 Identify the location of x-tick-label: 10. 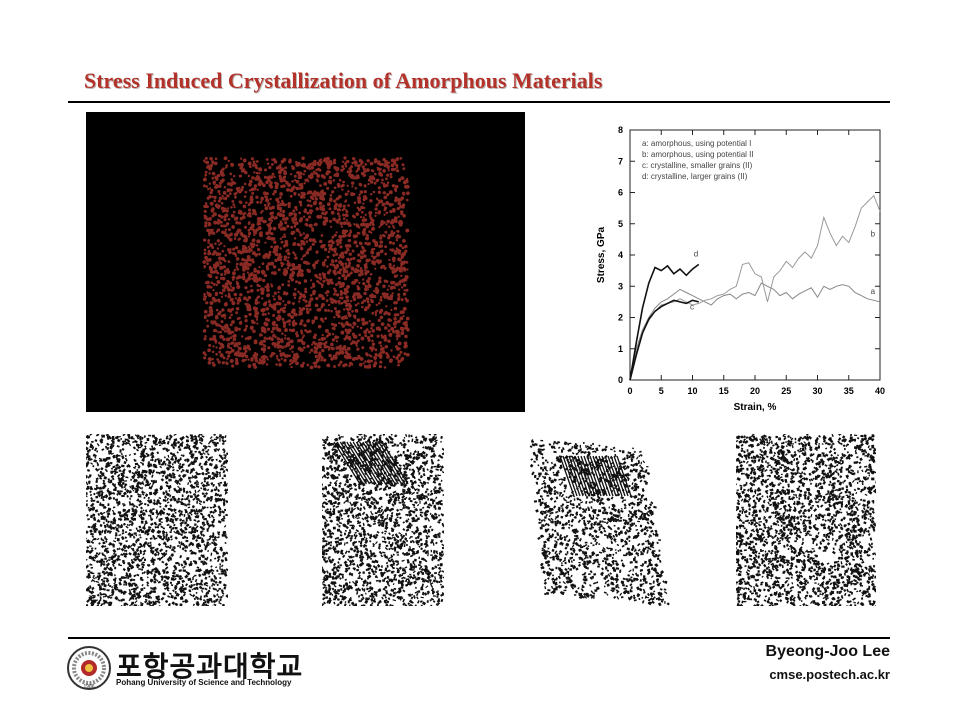
(692, 391).